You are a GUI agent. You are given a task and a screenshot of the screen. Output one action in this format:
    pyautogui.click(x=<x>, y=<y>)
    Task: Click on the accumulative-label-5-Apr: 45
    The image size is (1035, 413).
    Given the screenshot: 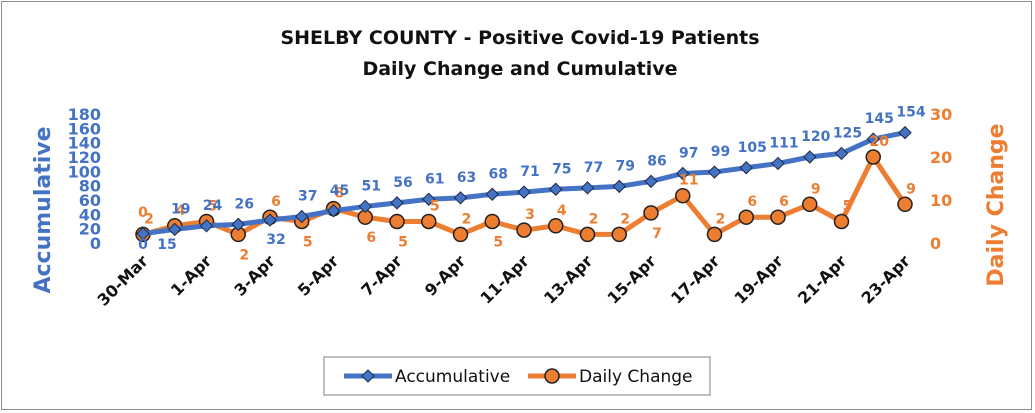 What is the action you would take?
    pyautogui.click(x=339, y=191)
    